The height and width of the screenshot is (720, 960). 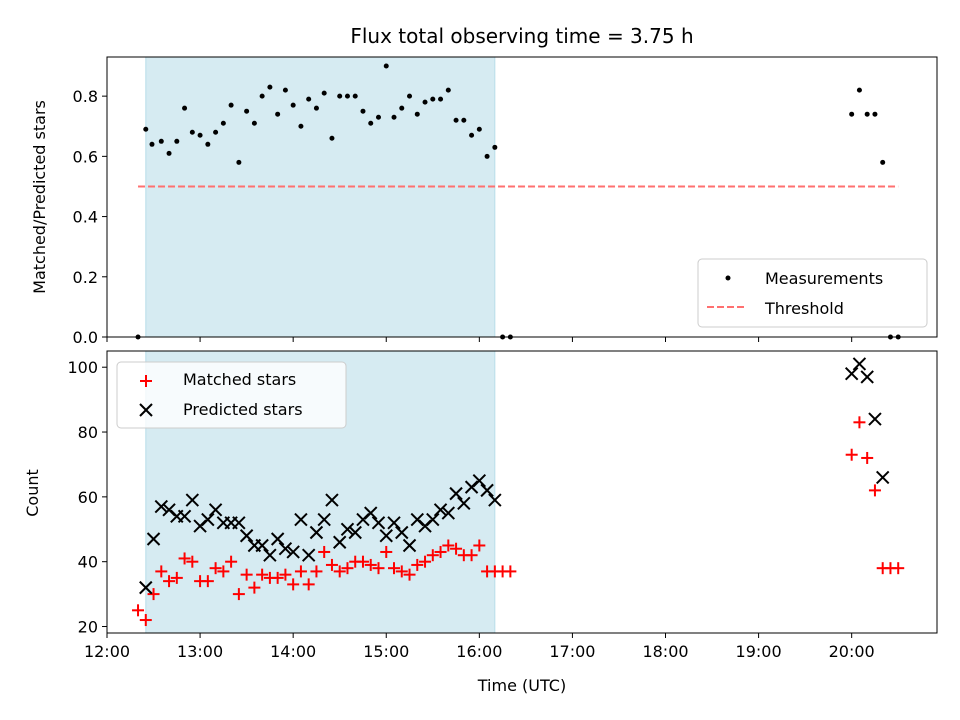 What do you see at coordinates (88, 432) in the screenshot?
I see `bottom-y-tick-label: 80` at bounding box center [88, 432].